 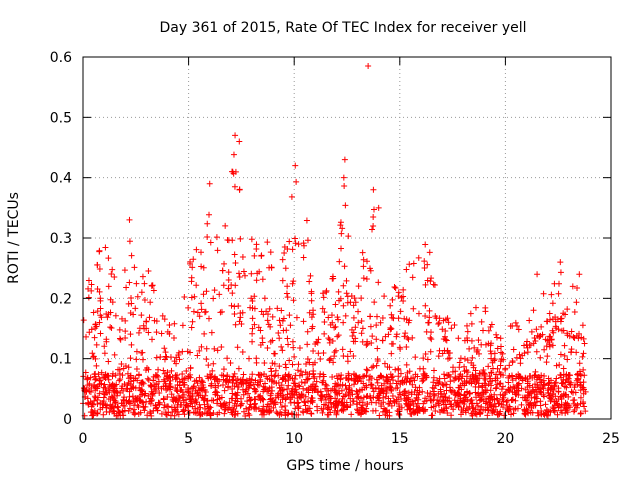 What do you see at coordinates (61, 299) in the screenshot?
I see `y-tick-label: 0.2` at bounding box center [61, 299].